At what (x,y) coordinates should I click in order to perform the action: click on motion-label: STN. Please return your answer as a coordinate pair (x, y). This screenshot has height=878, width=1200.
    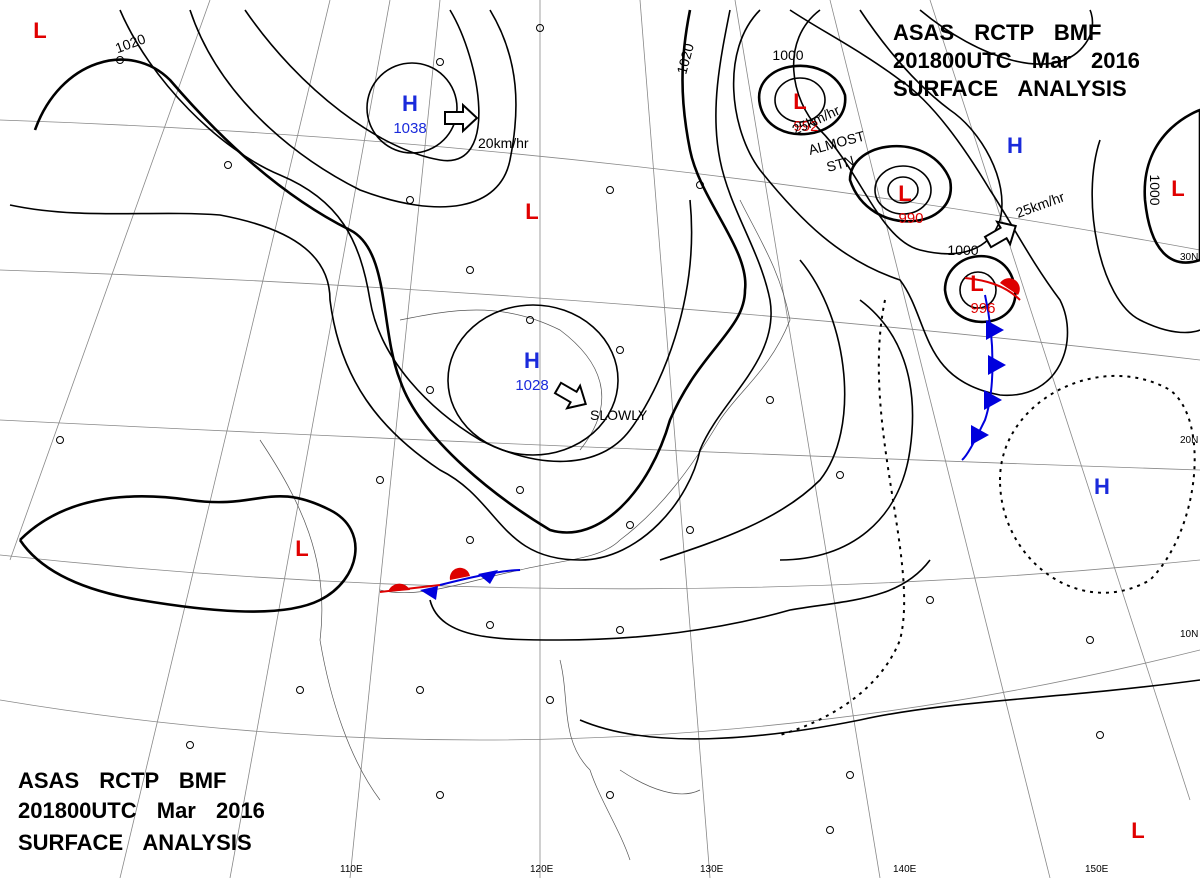
    Looking at the image, I should click on (840, 163).